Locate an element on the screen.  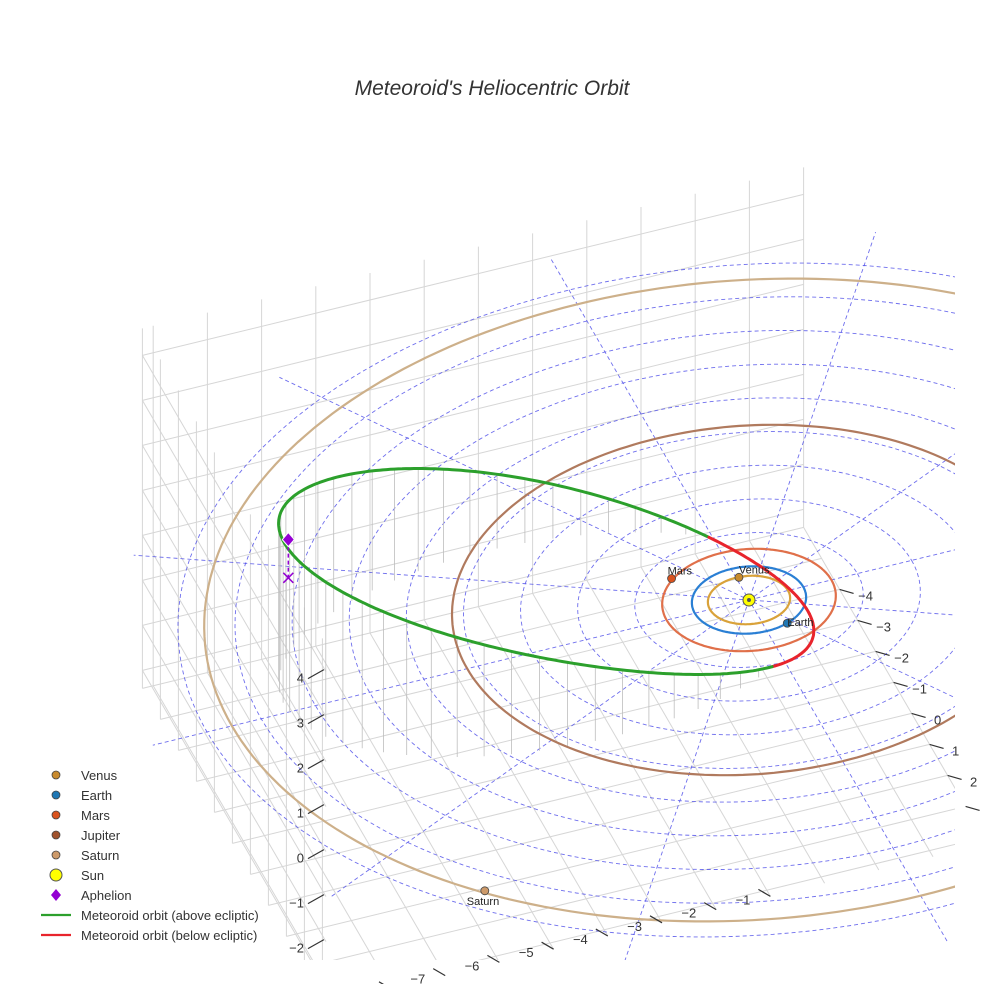
legend-item: Meteoroid orbit (below ecliptic) is located at coordinates (149, 935).